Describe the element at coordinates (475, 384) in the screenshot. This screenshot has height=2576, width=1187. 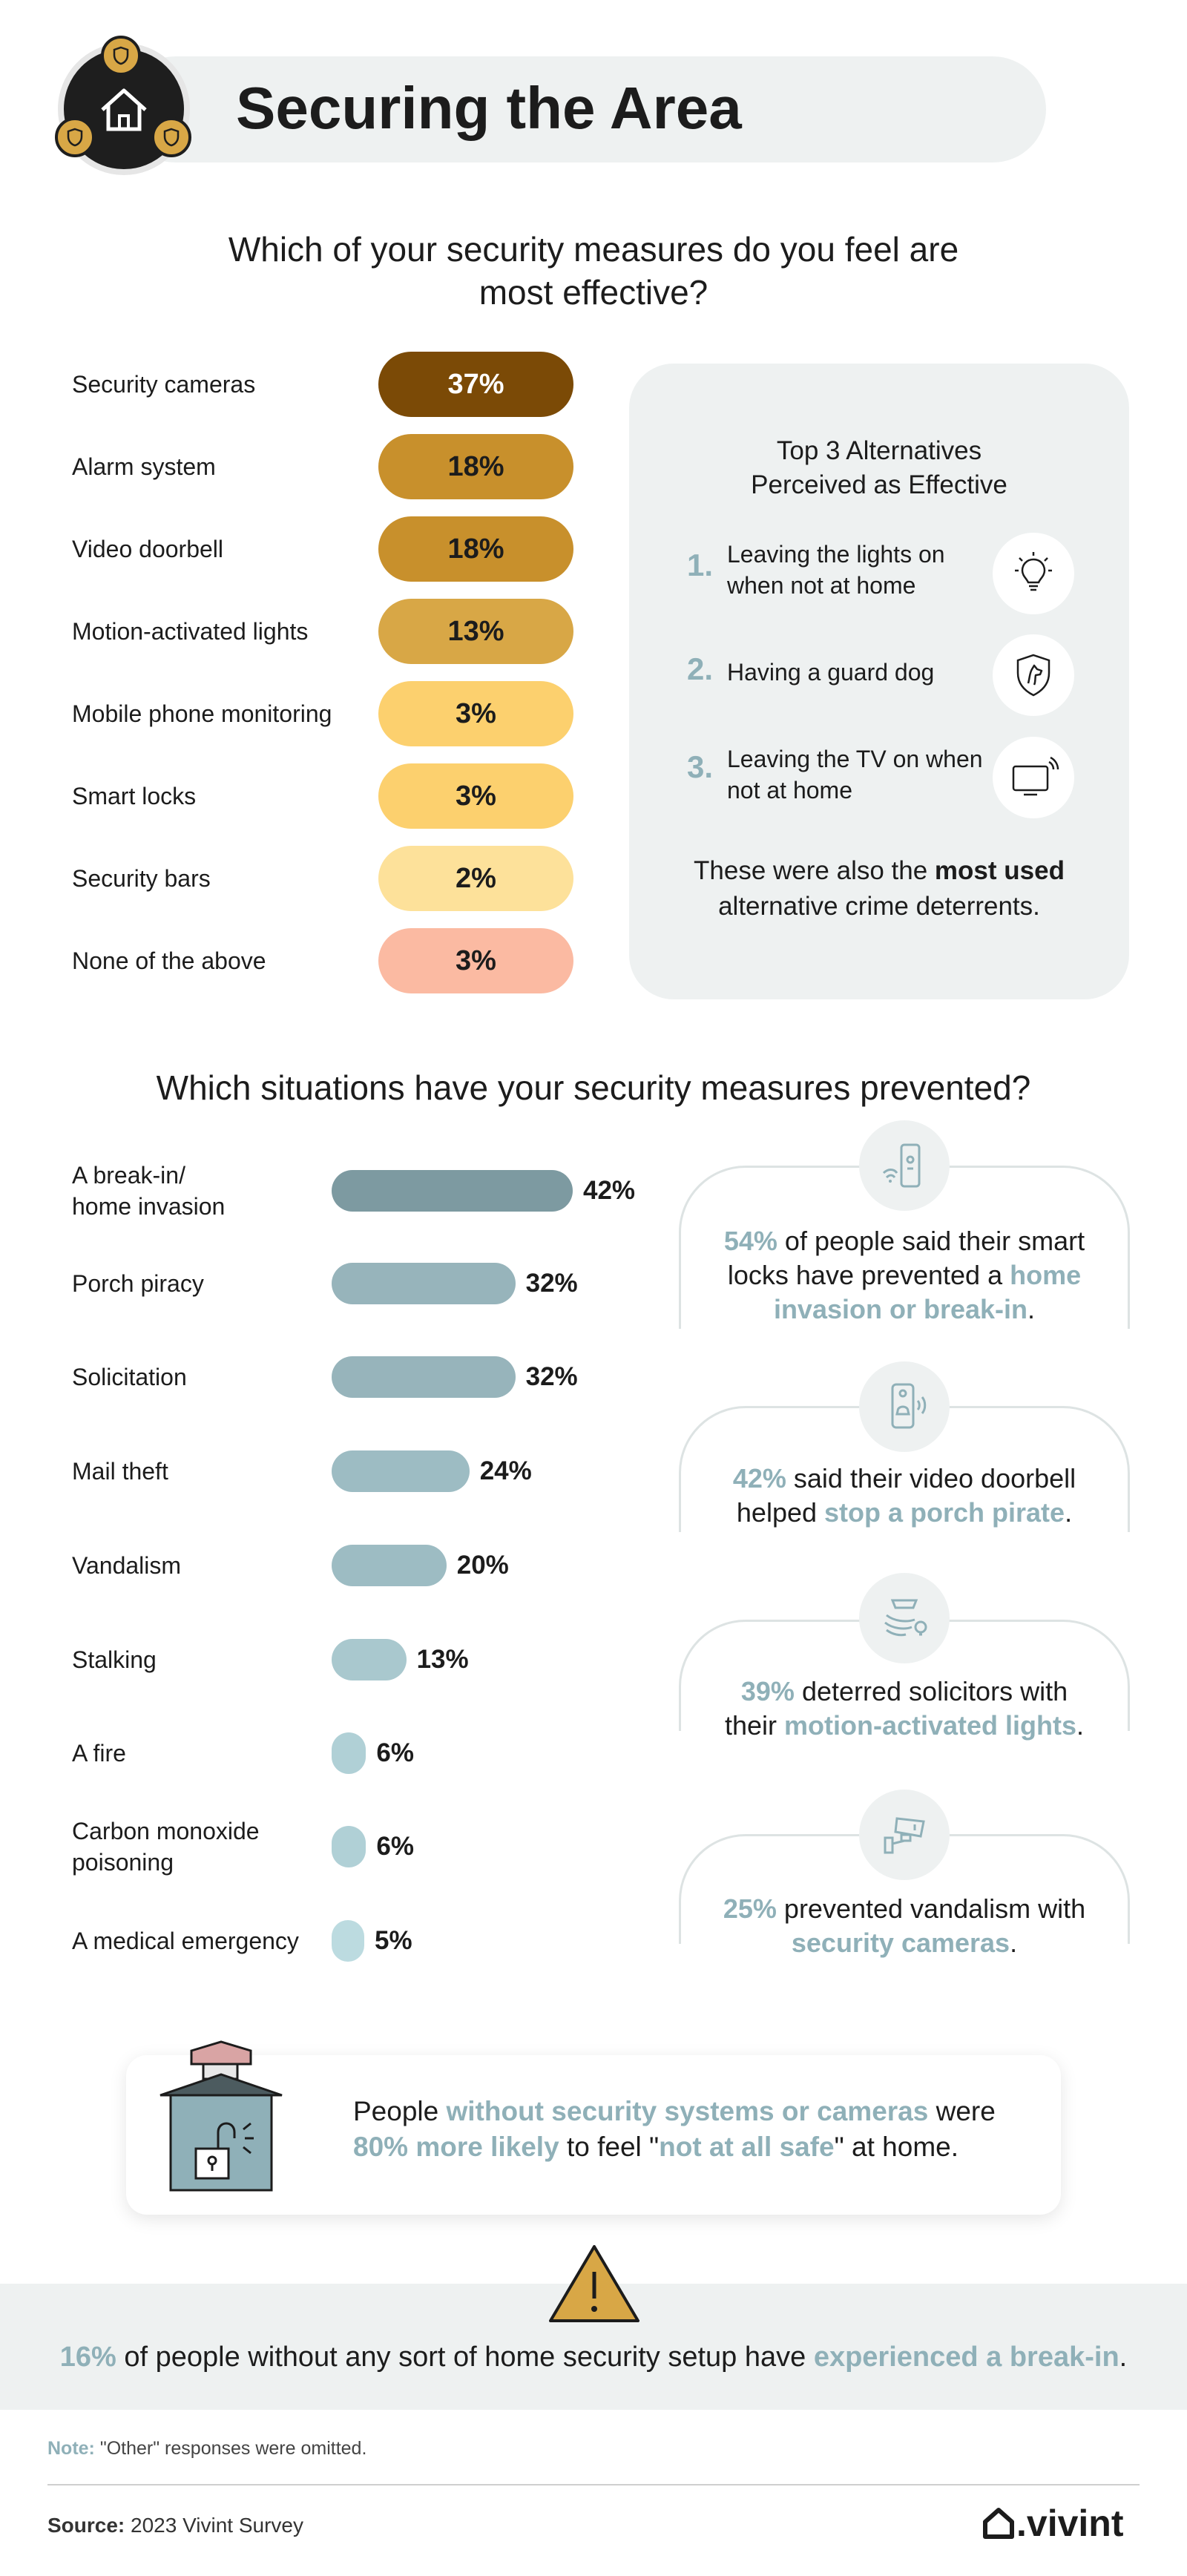
I see `bar: 37%` at that location.